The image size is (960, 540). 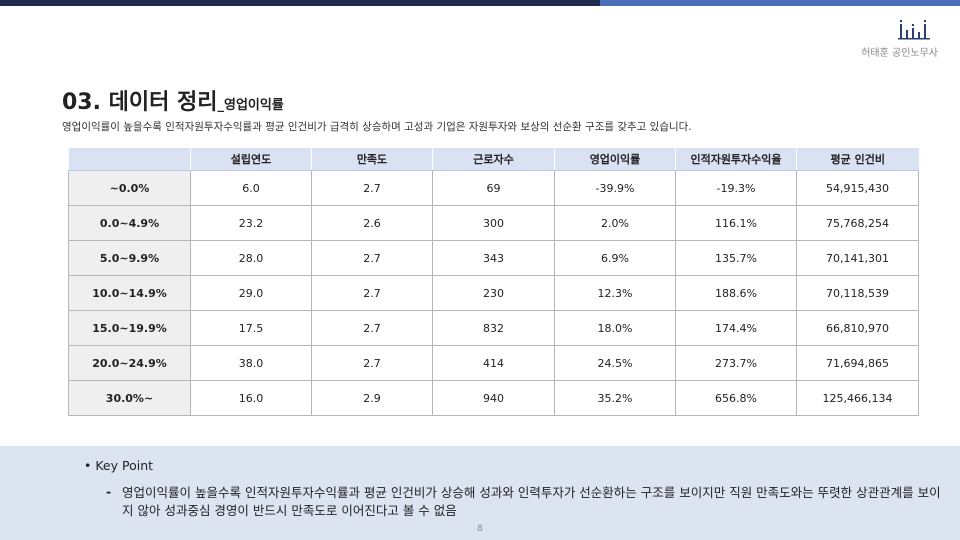 I want to click on table-corner-cell, so click(x=129, y=159).